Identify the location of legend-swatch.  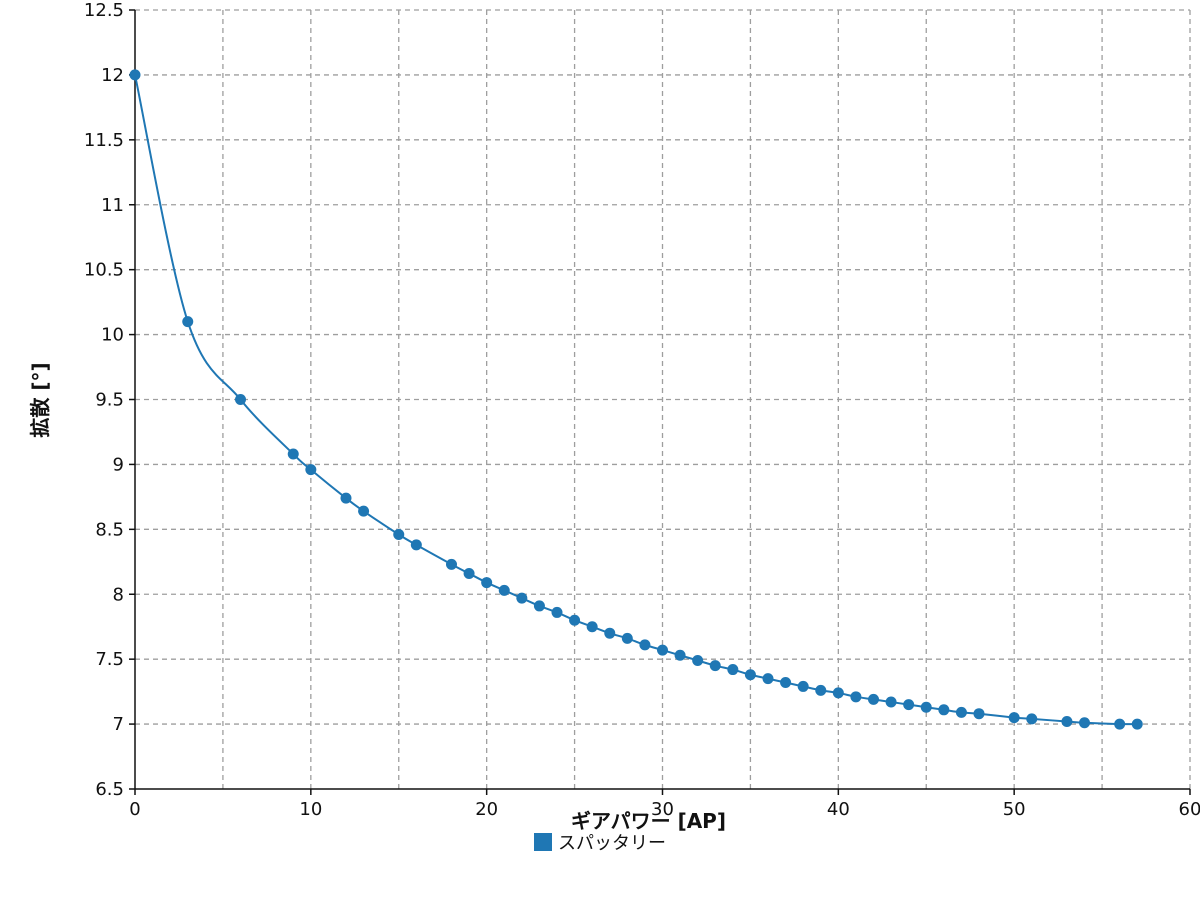
(543, 842).